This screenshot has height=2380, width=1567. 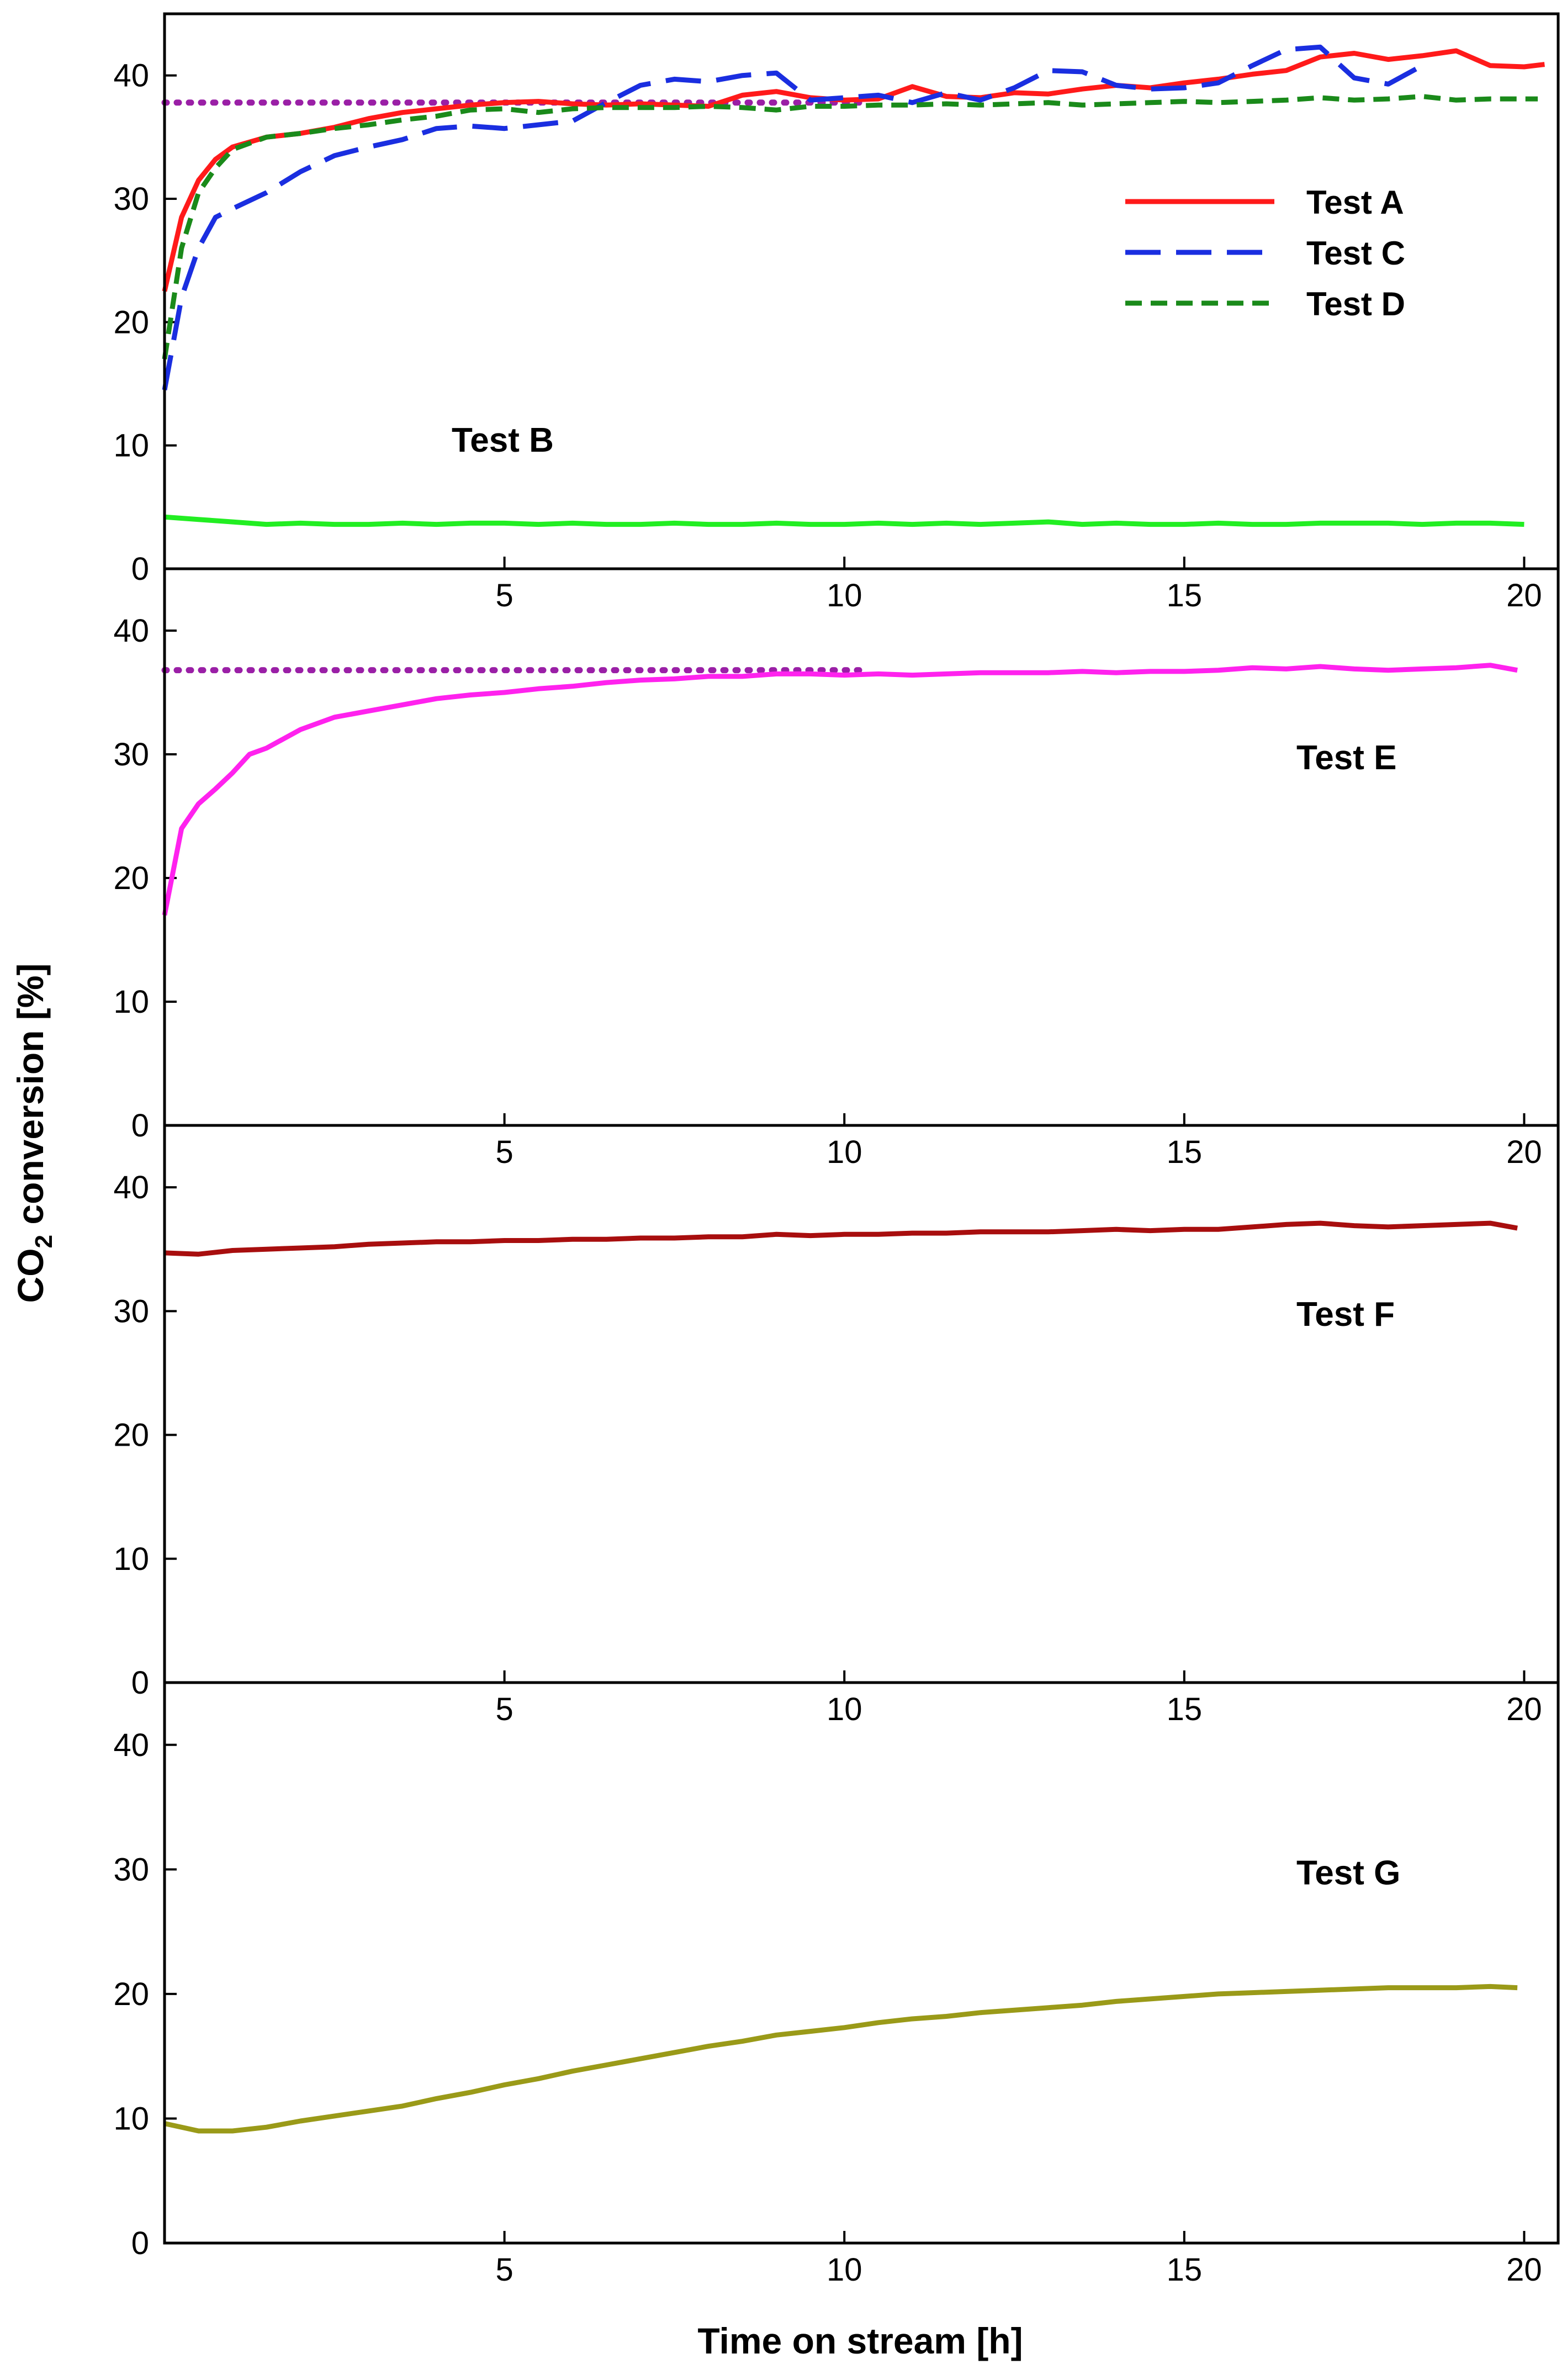 I want to click on y-axis-title: CO2 conversion [%], so click(x=33, y=1133).